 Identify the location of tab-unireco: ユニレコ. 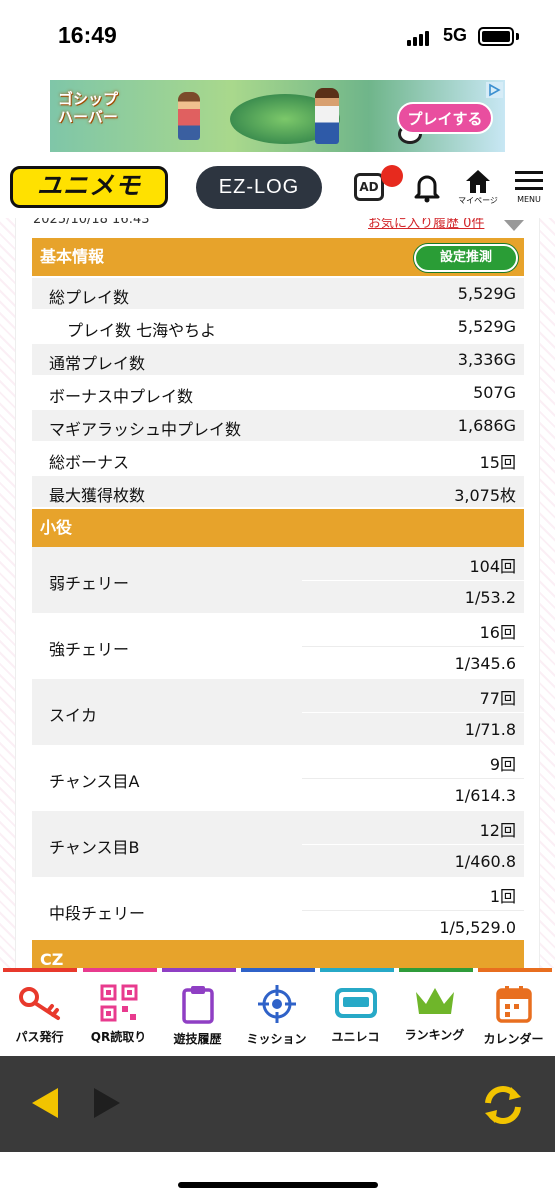
(355, 1014).